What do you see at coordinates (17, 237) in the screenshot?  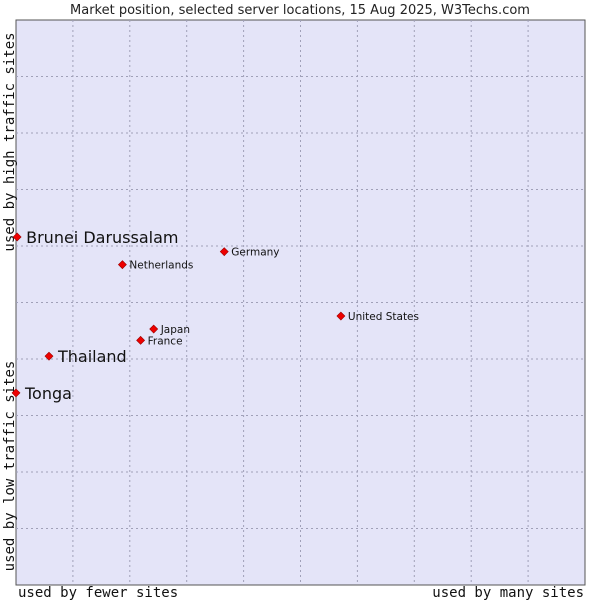 I see `point-marker-brunei-darussalam` at bounding box center [17, 237].